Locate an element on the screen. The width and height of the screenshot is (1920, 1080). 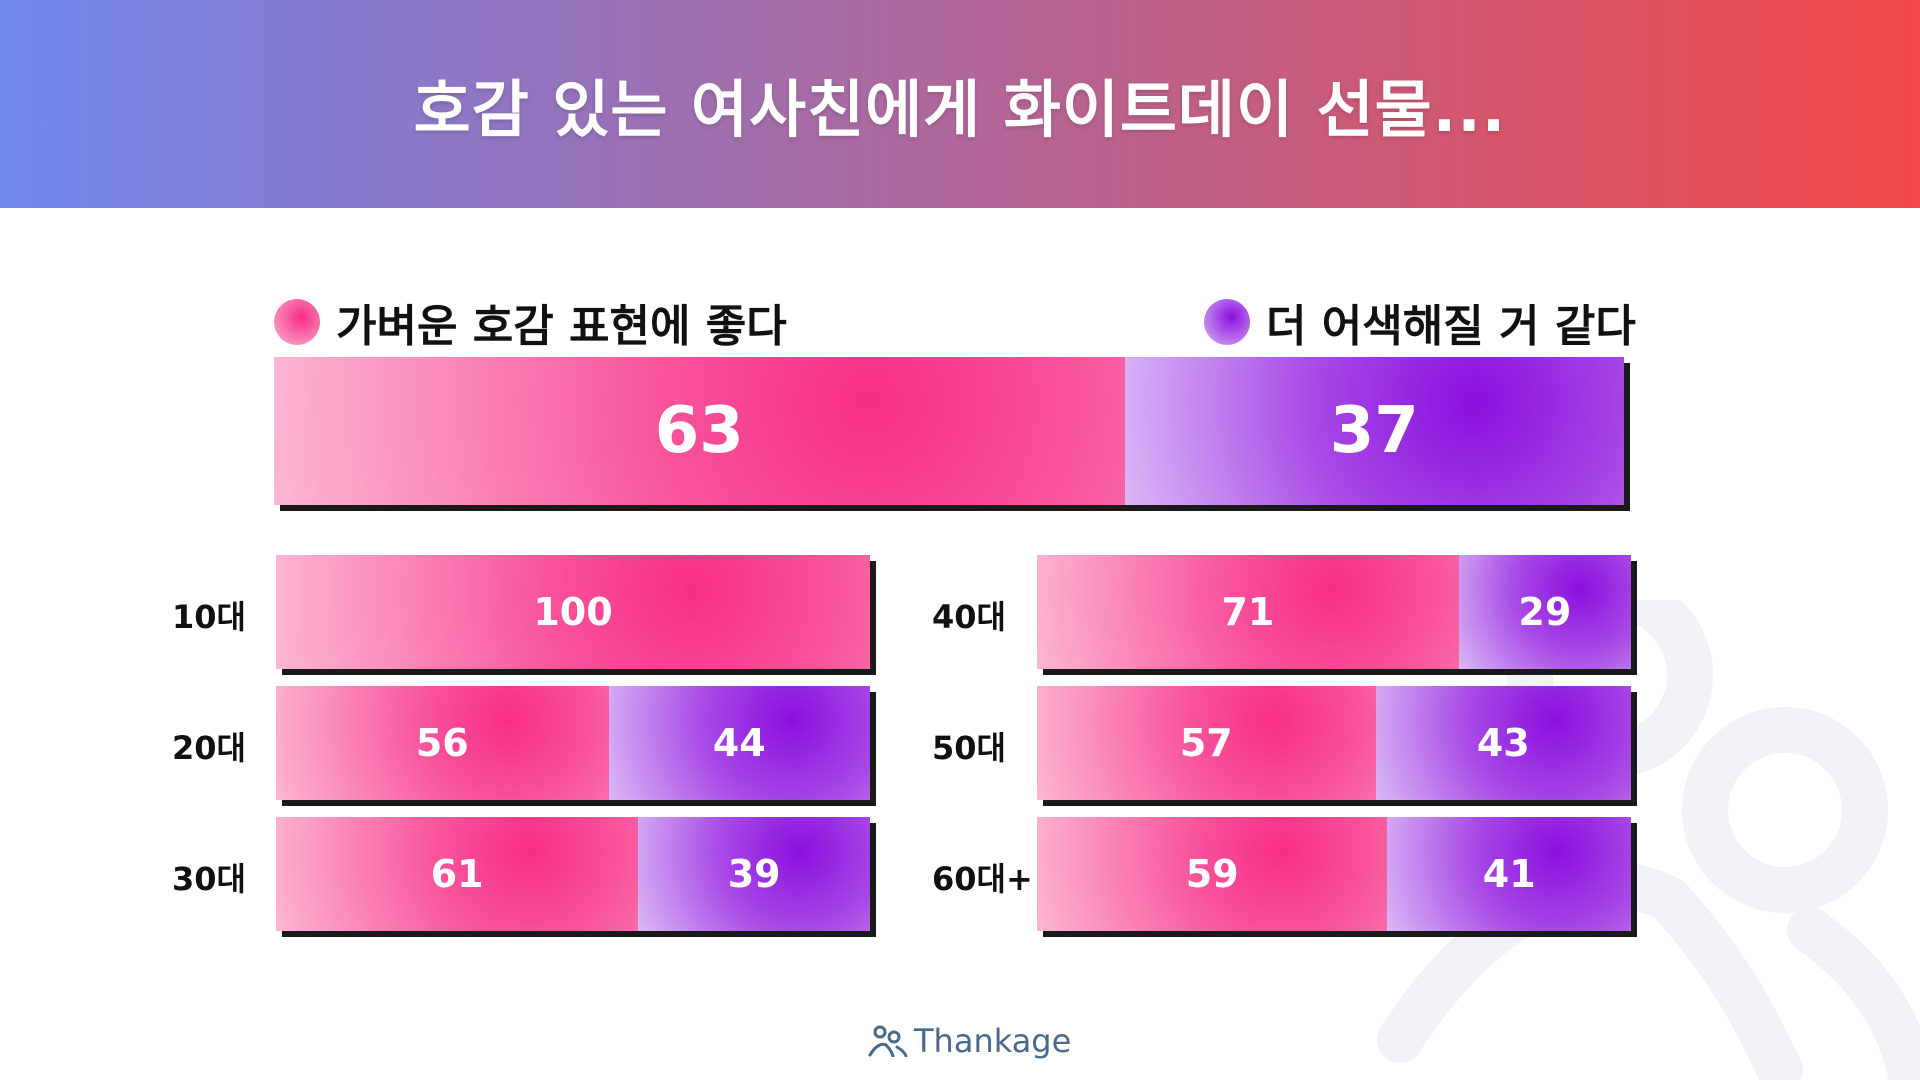
category-bar-negative-segment: 41 is located at coordinates (1509, 874).